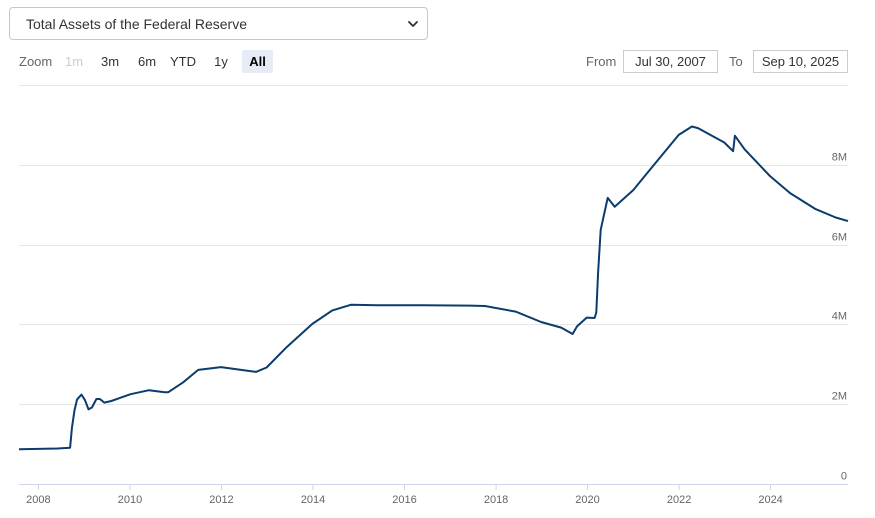  I want to click on y-axis-ticks: 0 2M 4M 6M 8M, so click(839, 317).